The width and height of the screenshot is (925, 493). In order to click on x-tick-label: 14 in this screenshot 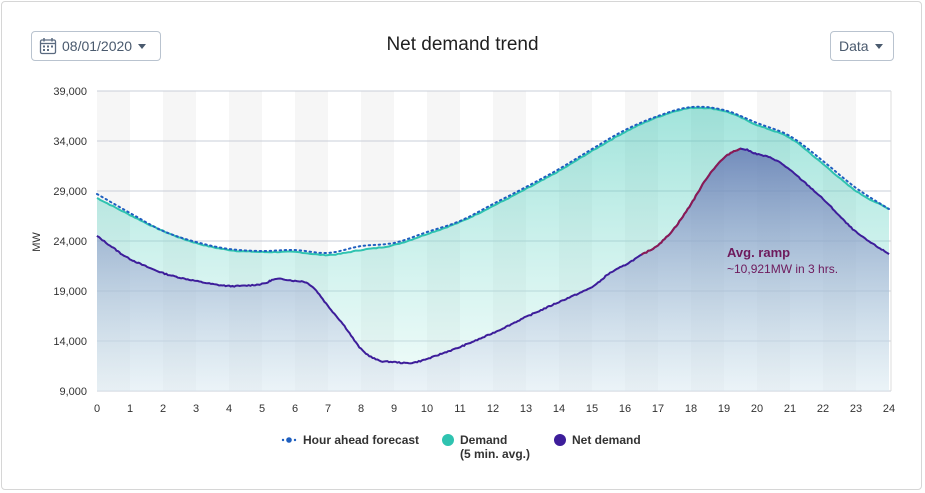, I will do `click(559, 409)`.